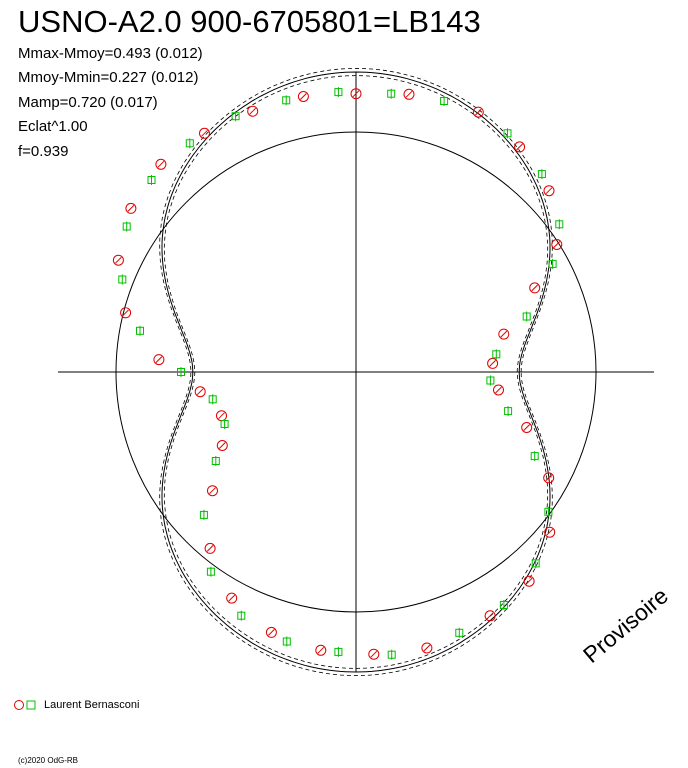 The height and width of the screenshot is (768, 688). I want to click on chart-title: USNO-A2.0 900-6705801=LB143, so click(249, 21).